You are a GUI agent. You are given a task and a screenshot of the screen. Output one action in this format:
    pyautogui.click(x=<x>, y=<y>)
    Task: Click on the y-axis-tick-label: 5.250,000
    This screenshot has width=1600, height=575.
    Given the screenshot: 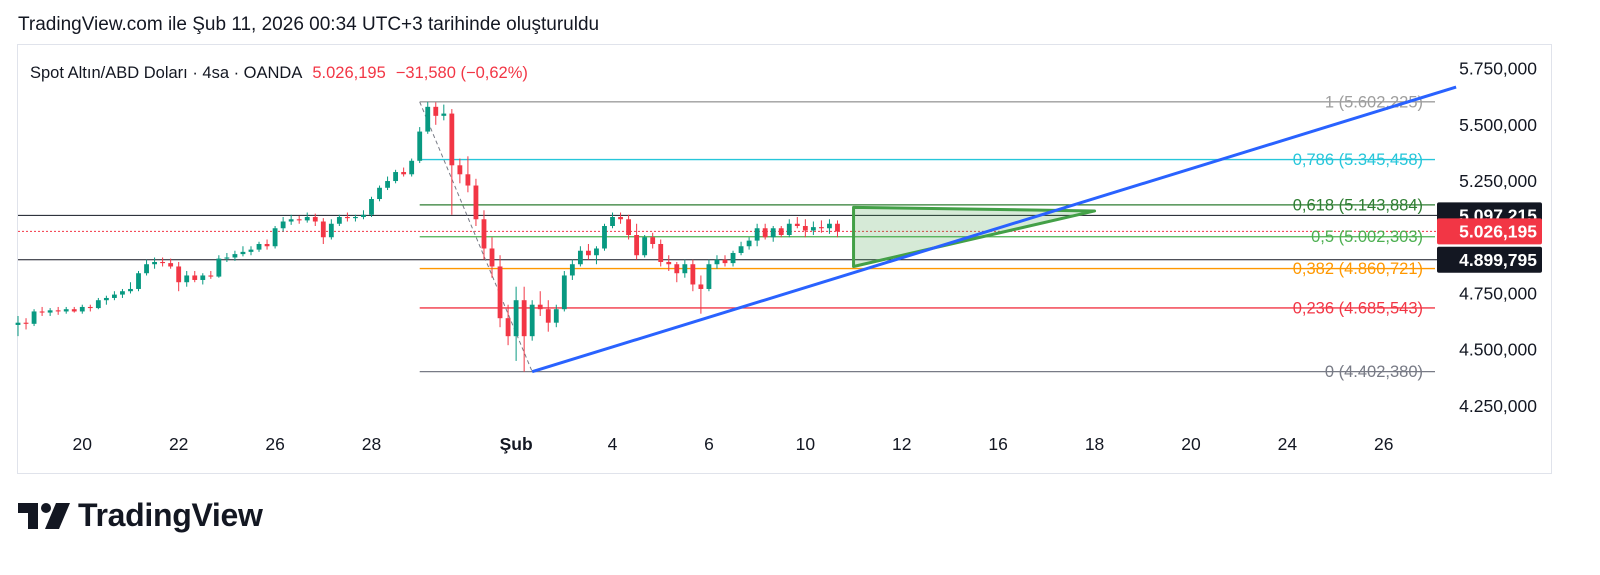 What is the action you would take?
    pyautogui.click(x=1498, y=181)
    